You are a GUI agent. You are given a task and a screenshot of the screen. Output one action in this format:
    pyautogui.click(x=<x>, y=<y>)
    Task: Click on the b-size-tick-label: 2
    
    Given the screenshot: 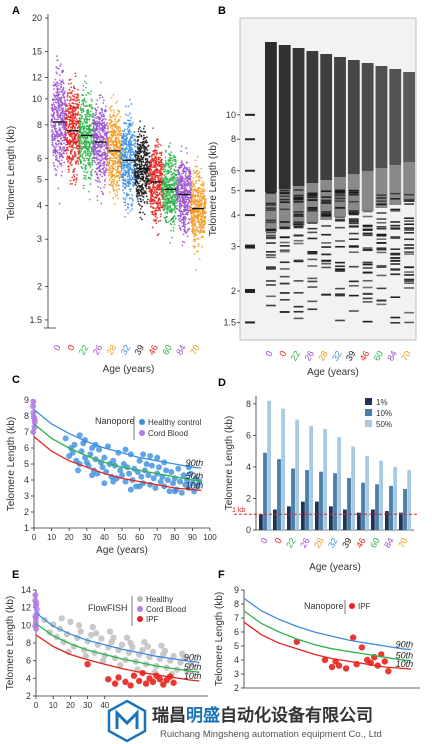 What is the action you would take?
    pyautogui.click(x=233, y=291)
    